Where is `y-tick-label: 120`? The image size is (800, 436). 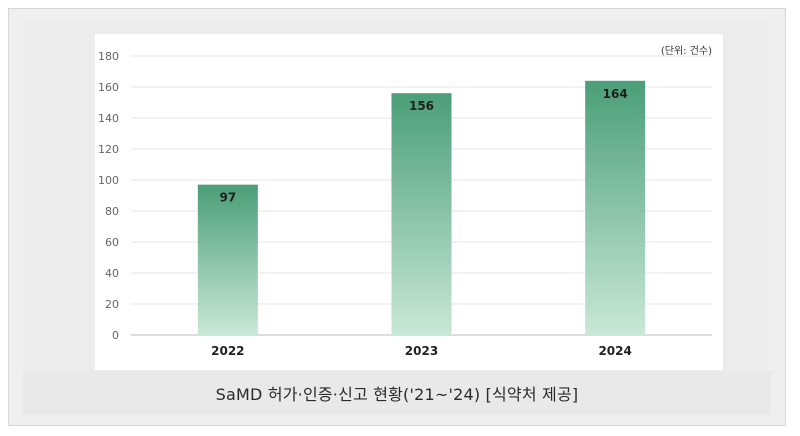 y-tick-label: 120 is located at coordinates (108, 149).